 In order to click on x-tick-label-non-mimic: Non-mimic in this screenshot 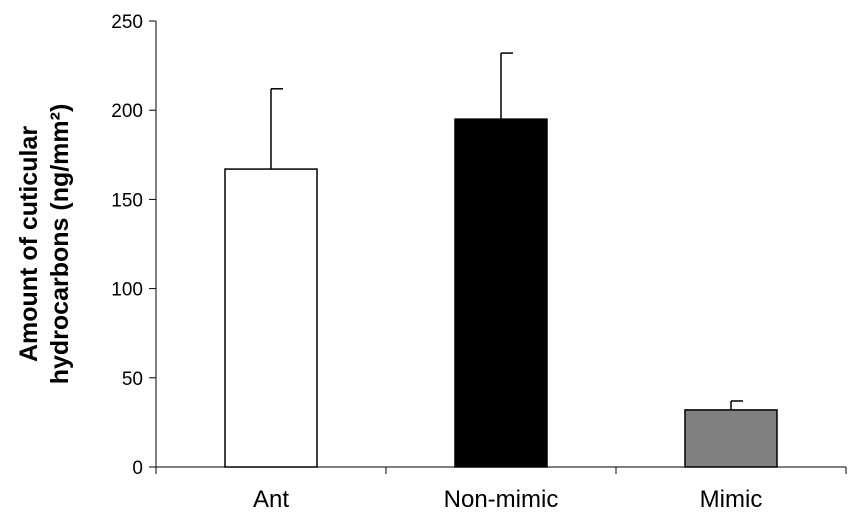, I will do `click(501, 499)`.